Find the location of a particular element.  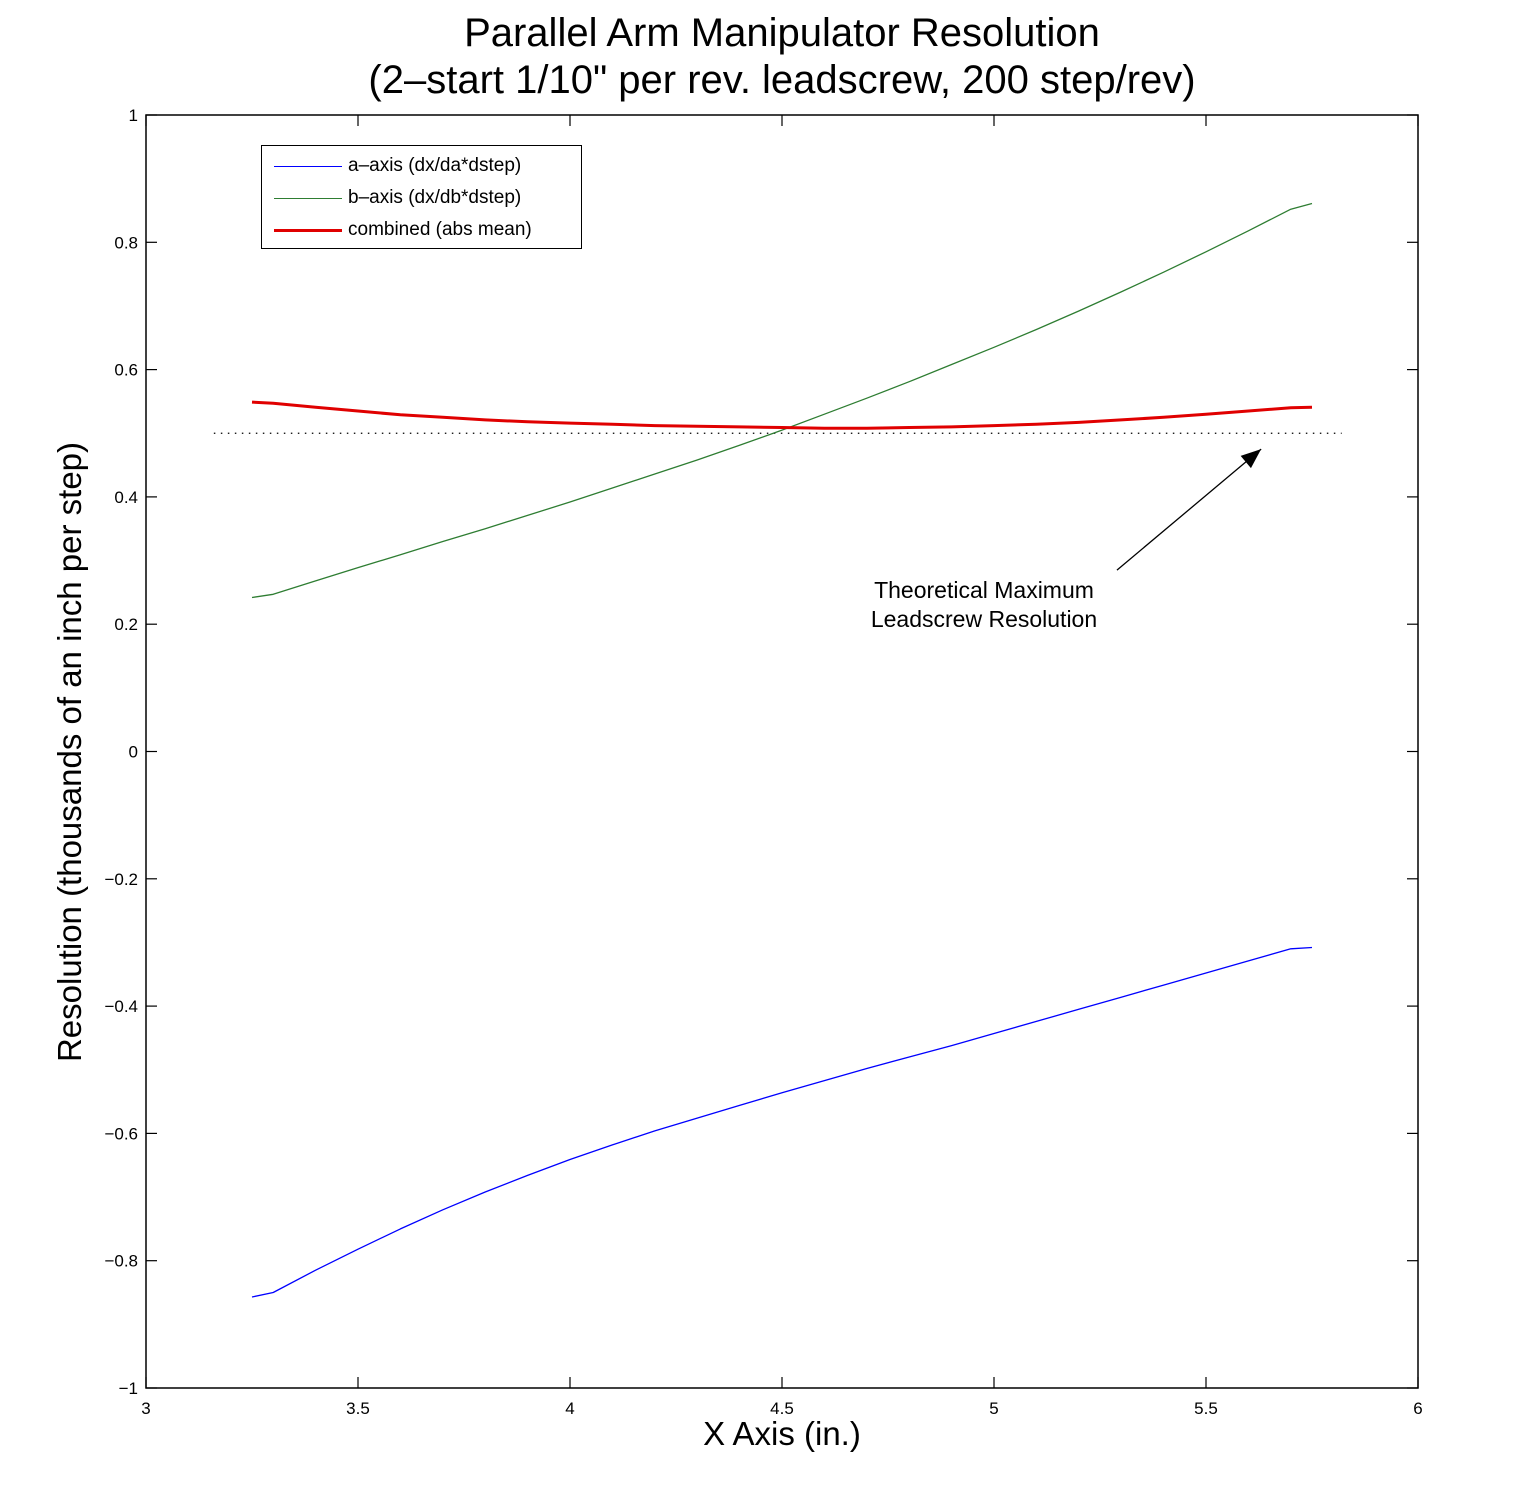

y-tick-label: −0.6 is located at coordinates (121, 1133).